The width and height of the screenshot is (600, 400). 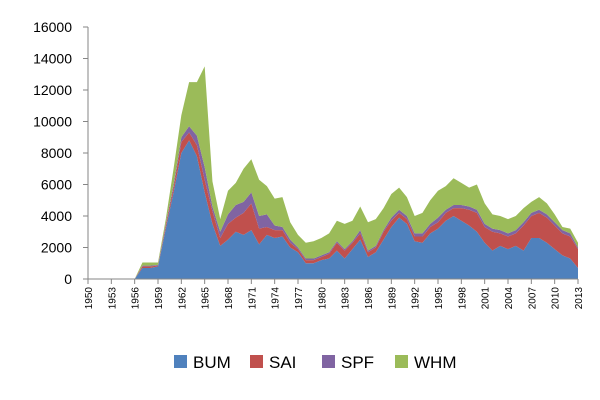 What do you see at coordinates (136, 298) in the screenshot?
I see `x-tick-label: 1956` at bounding box center [136, 298].